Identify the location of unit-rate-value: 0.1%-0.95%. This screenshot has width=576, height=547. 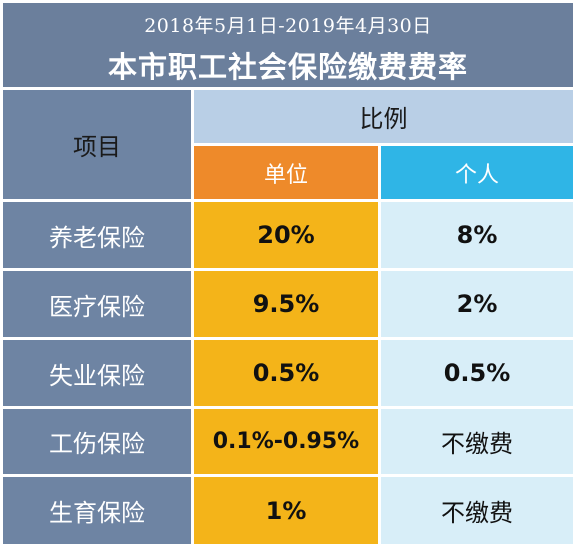
(286, 441).